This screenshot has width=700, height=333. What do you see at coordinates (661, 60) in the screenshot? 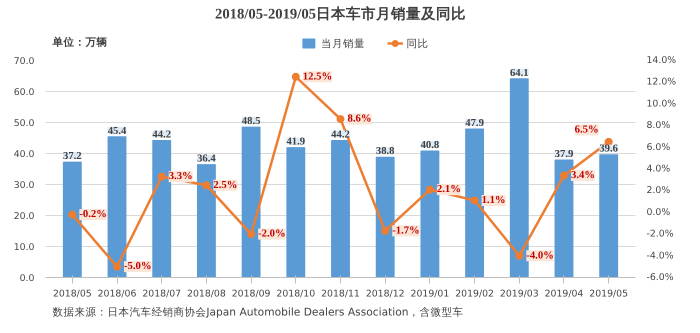
I see `y2-tick-label: 14.0%` at bounding box center [661, 60].